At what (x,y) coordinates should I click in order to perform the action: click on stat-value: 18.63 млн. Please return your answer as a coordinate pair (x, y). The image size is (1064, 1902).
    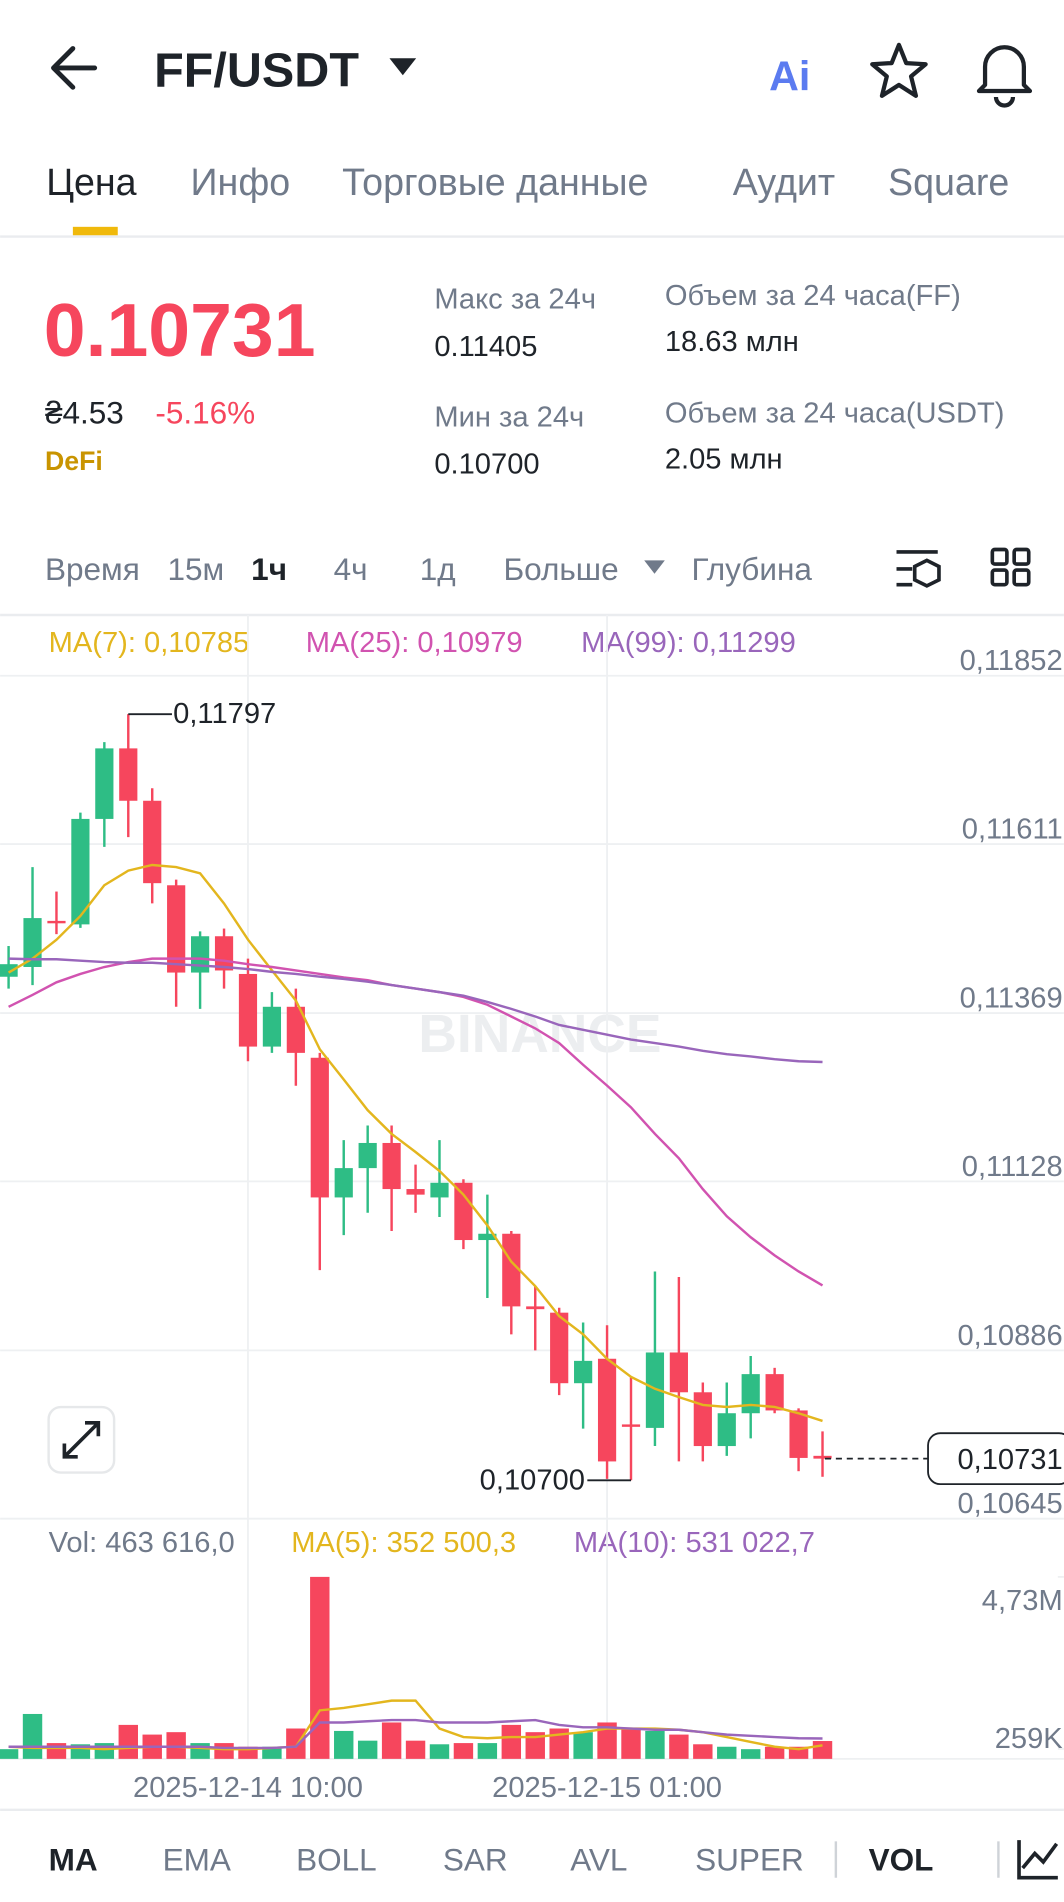
    Looking at the image, I should click on (732, 342).